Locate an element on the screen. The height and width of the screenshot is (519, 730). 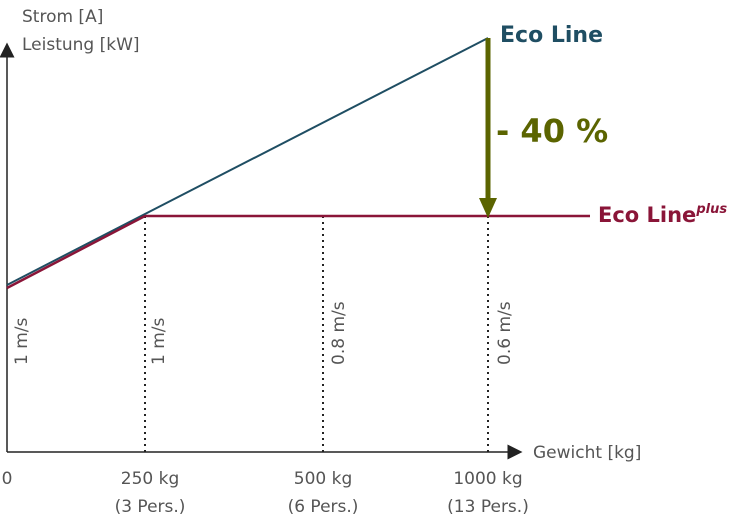
x-tick-persons: (6 Pers.) is located at coordinates (323, 507).